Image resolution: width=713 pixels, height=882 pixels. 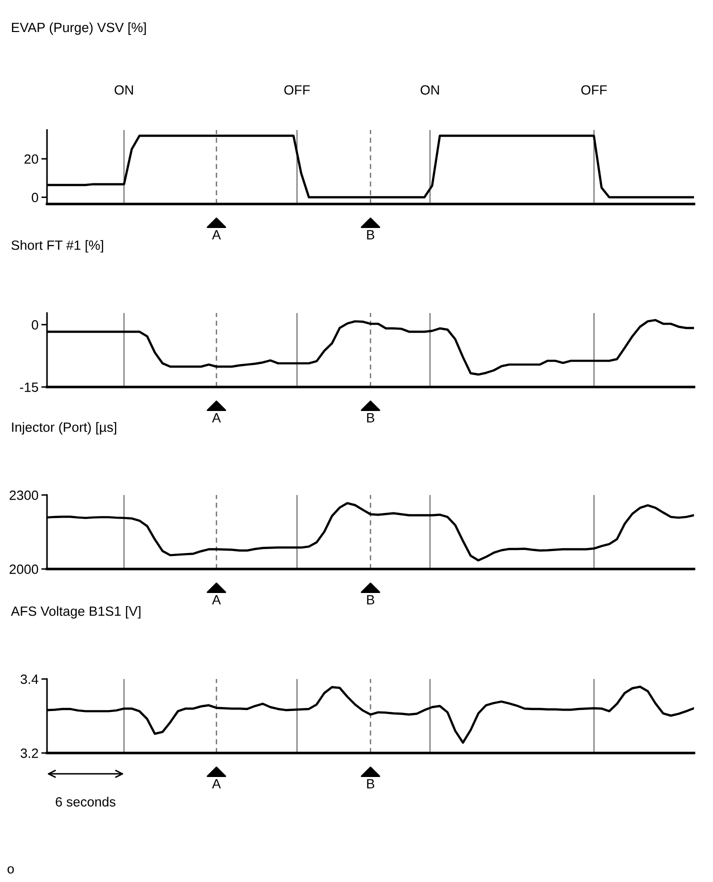 What do you see at coordinates (29, 387) in the screenshot?
I see `y-tick-label: -15` at bounding box center [29, 387].